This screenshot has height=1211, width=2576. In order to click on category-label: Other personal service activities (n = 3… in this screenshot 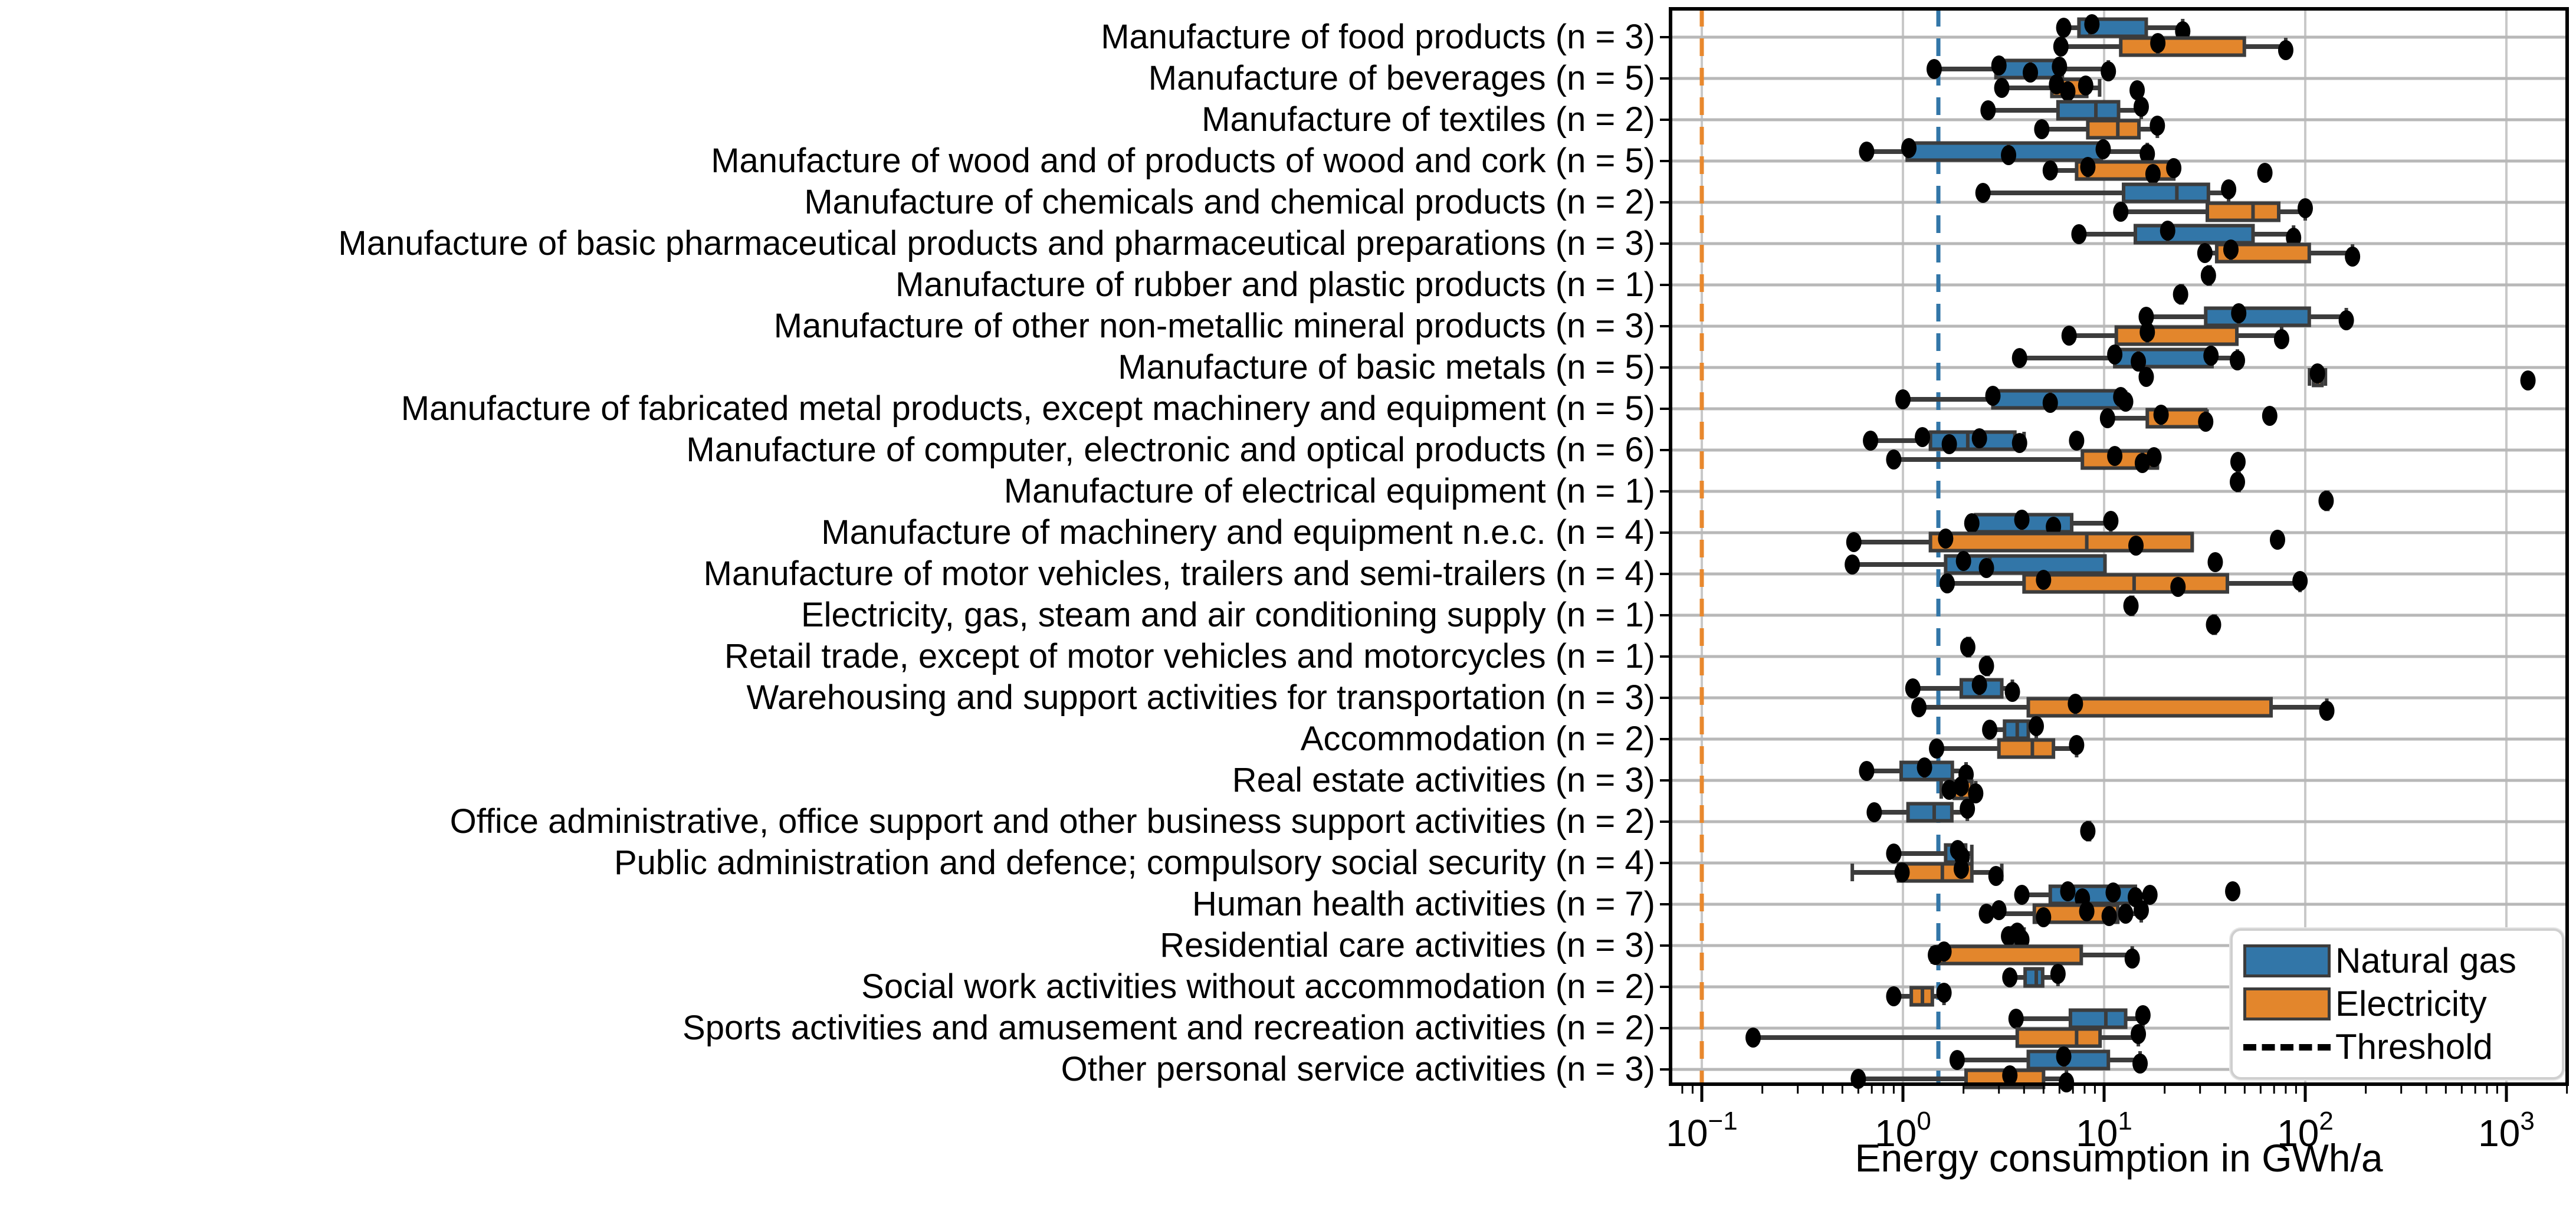, I will do `click(1358, 1069)`.